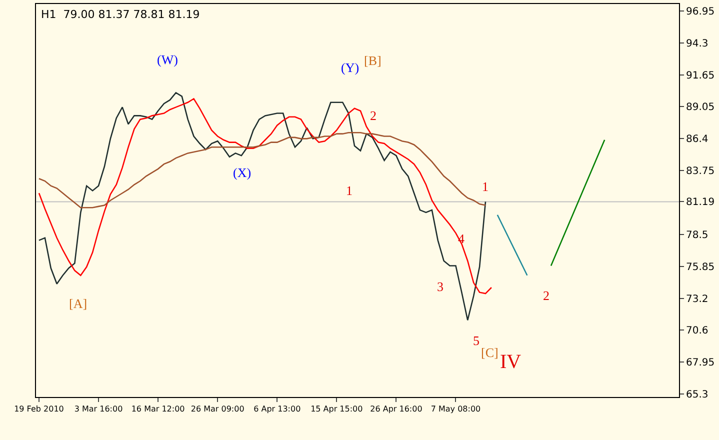 The height and width of the screenshot is (440, 719). I want to click on x-tick-label: 3 Mar 16:00, so click(98, 409).